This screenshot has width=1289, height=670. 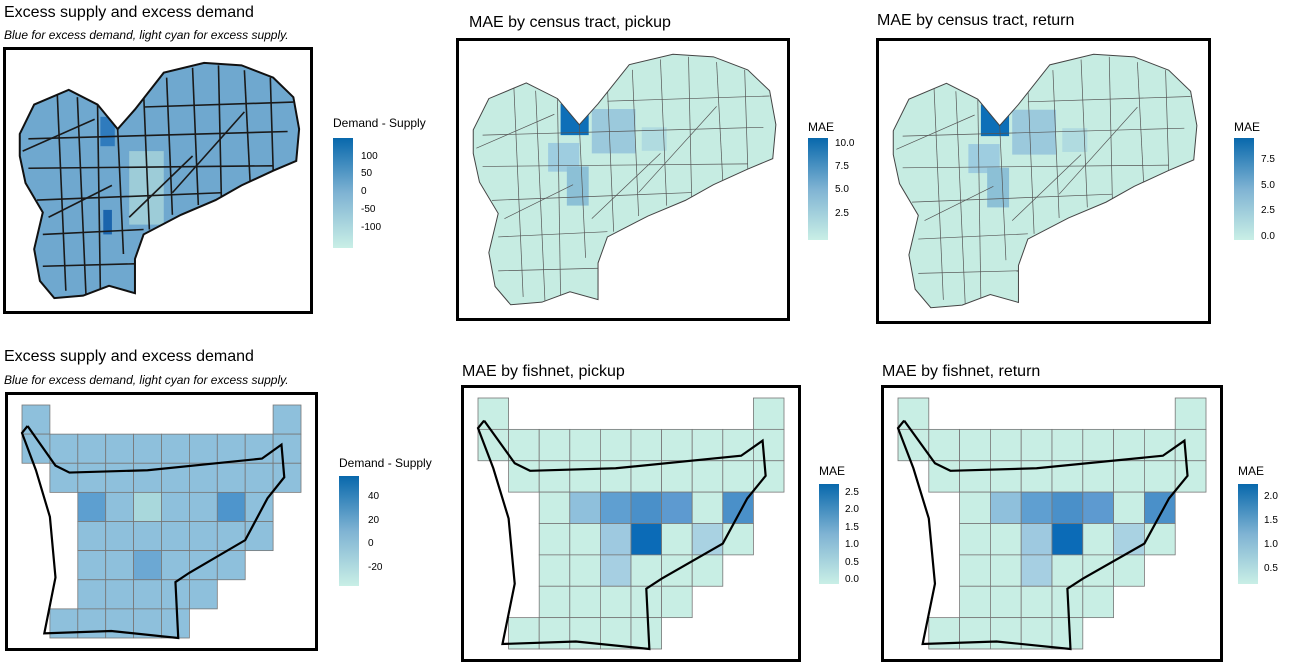 I want to click on fishnet-map-mae-return, so click(x=1051, y=524).